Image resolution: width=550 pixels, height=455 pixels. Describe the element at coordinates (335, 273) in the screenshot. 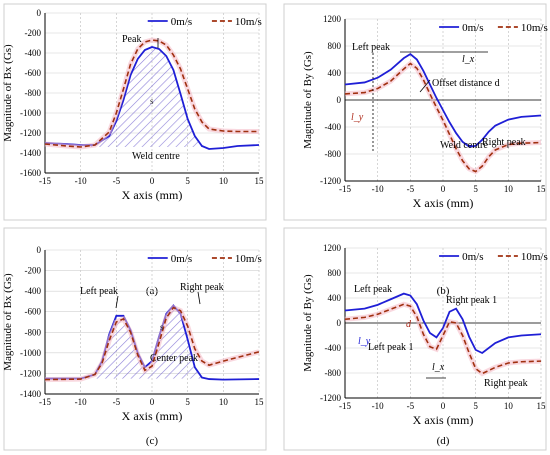

I see `y-tick-label: 800` at that location.